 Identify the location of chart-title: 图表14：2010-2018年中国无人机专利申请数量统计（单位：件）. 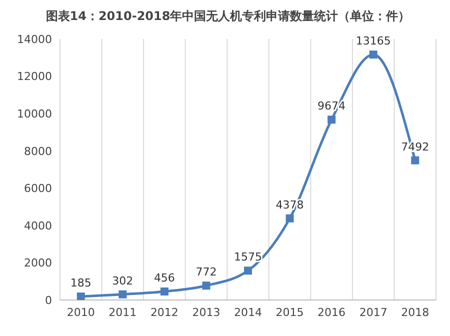
(228, 16).